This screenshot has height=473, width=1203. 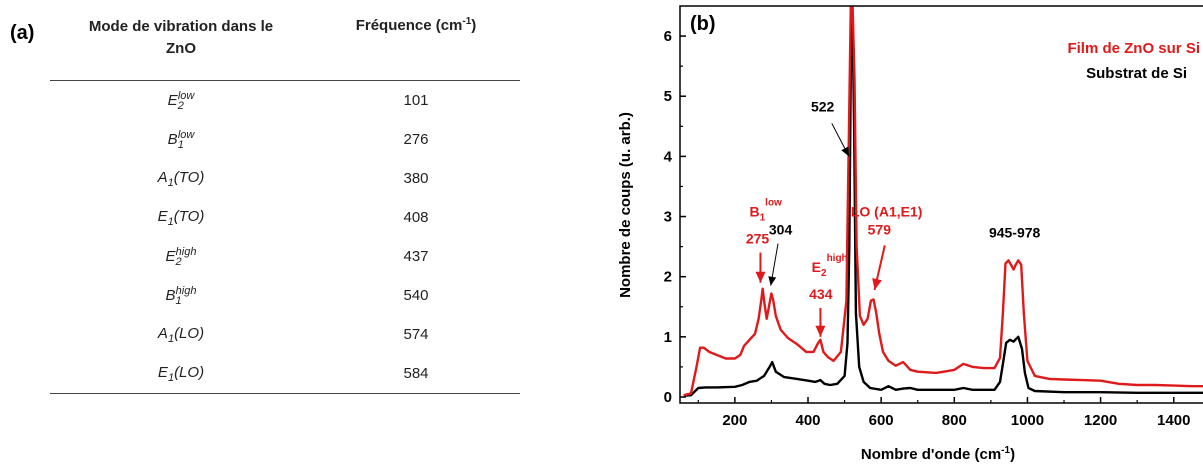 What do you see at coordinates (881, 420) in the screenshot?
I see `x-tick-label: 600` at bounding box center [881, 420].